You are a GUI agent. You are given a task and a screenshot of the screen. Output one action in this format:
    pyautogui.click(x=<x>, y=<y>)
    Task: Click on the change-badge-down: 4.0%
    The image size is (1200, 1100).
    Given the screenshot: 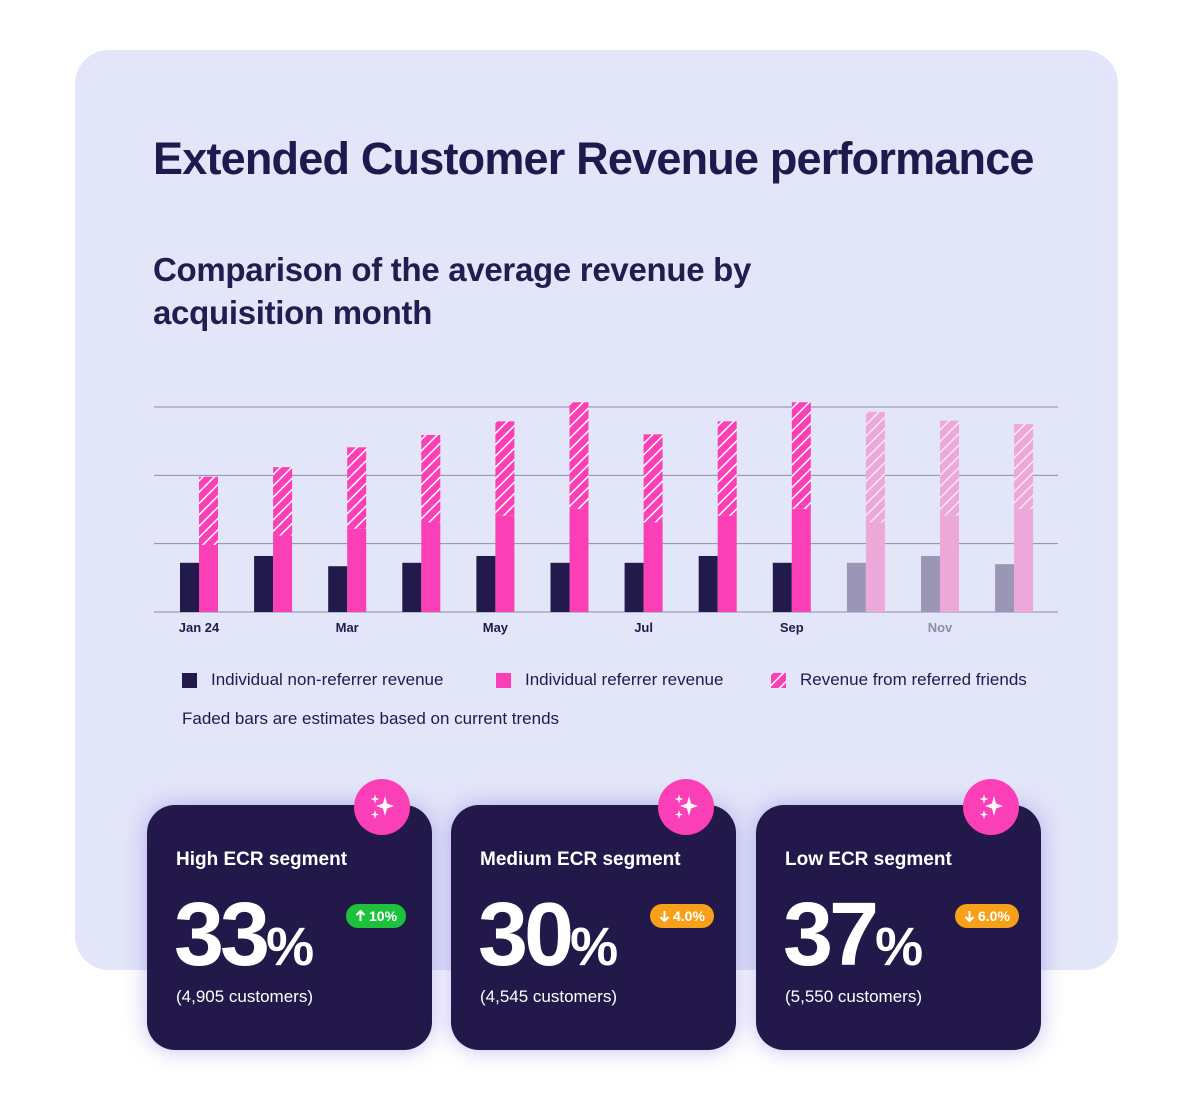 What is the action you would take?
    pyautogui.click(x=682, y=916)
    